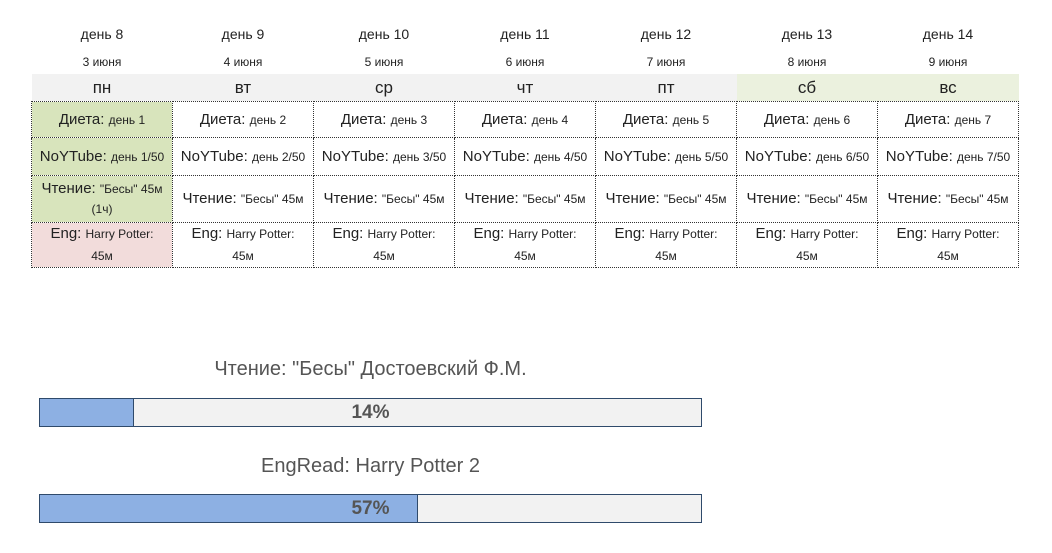  I want to click on weekday-cell: чт, so click(525, 88).